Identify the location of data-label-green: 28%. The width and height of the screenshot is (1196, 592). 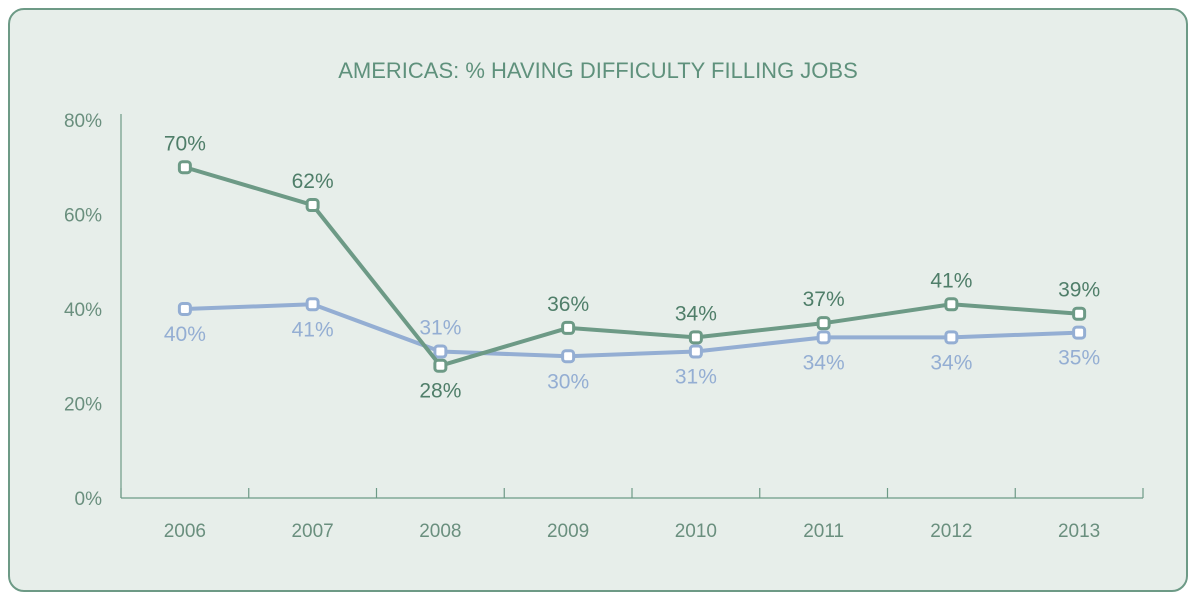
(440, 391).